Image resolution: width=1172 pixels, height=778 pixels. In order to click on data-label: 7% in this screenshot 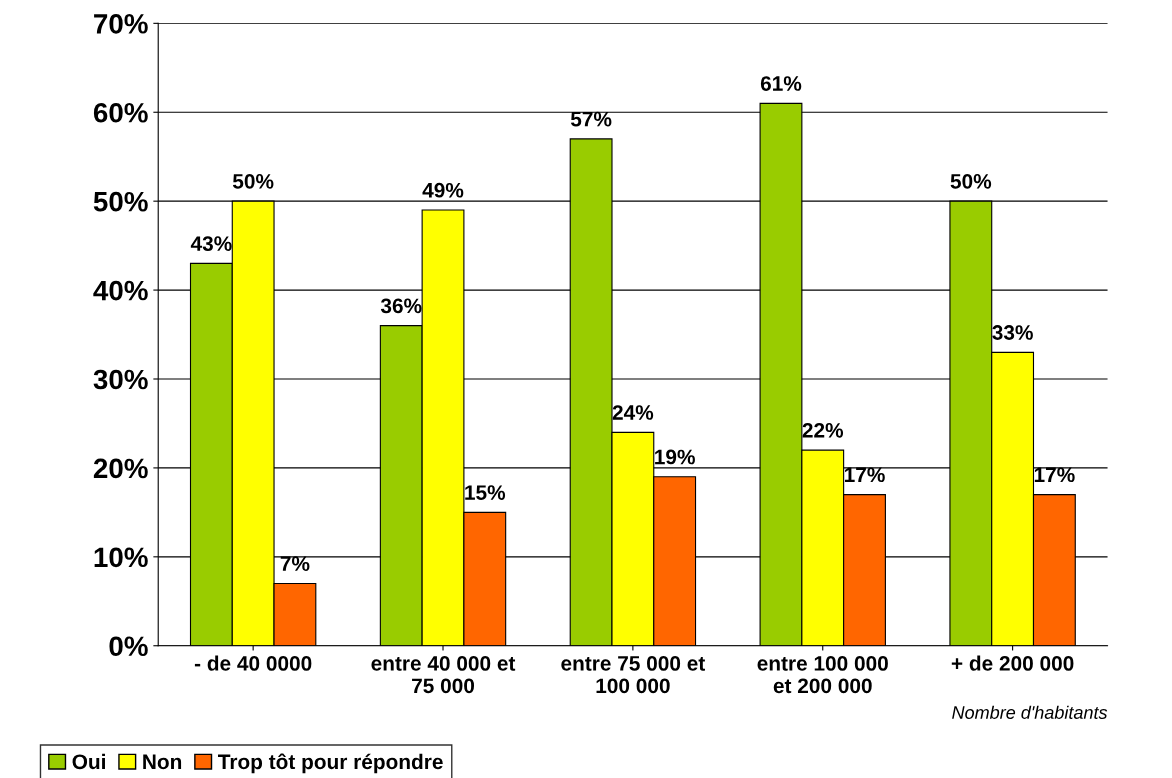, I will do `click(295, 564)`.